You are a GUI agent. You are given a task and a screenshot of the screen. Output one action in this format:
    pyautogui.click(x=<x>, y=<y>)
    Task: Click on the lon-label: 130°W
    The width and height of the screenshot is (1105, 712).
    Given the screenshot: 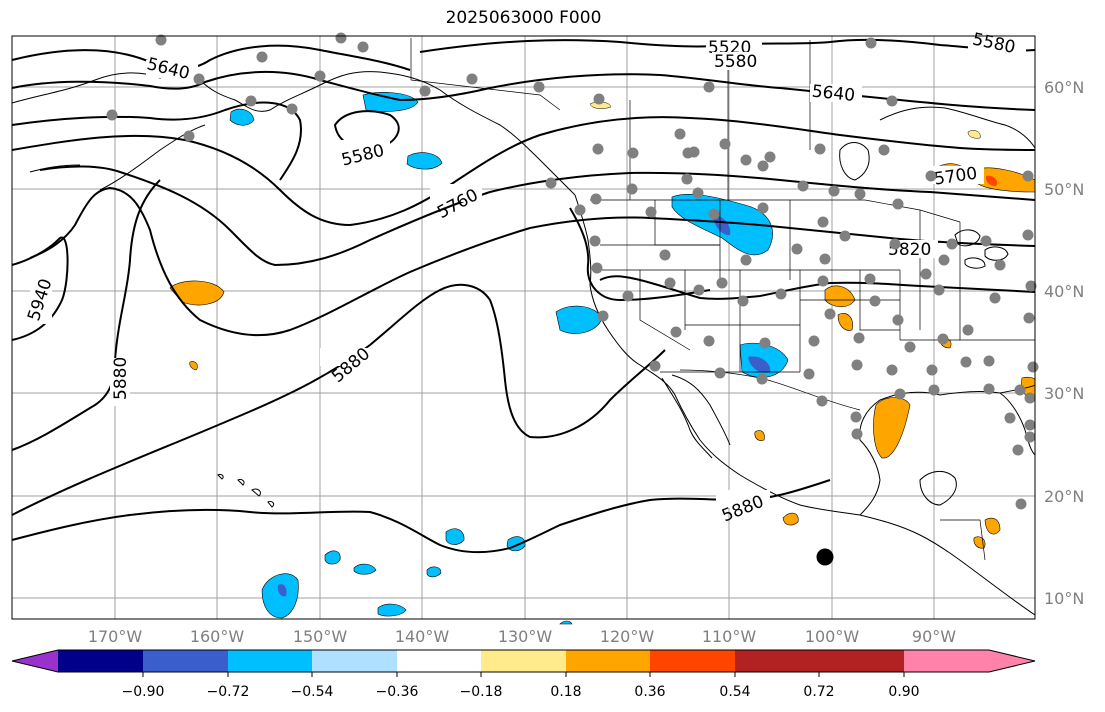 What is the action you would take?
    pyautogui.click(x=525, y=636)
    